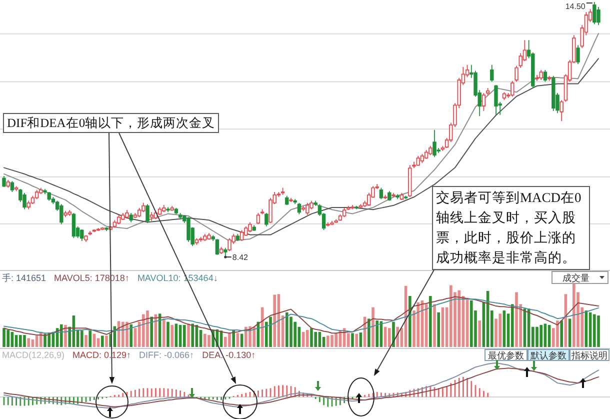 The height and width of the screenshot is (419, 610). Describe the element at coordinates (33, 355) in the screenshot. I see `chart-title: MACD(12,26,9)` at that location.